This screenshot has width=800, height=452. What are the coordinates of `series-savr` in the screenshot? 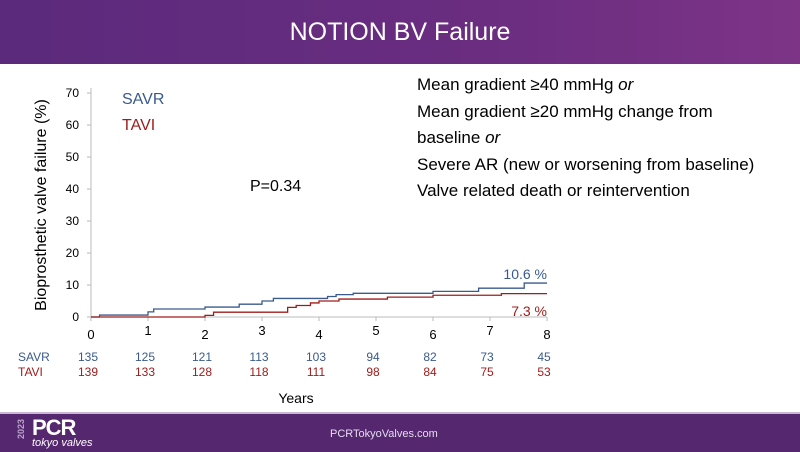 It's located at (319, 300).